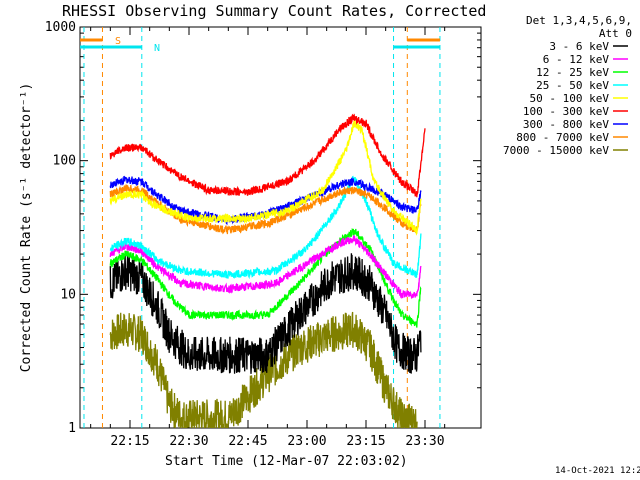  Describe the element at coordinates (188, 441) in the screenshot. I see `x-tick-label: 22:30` at that location.